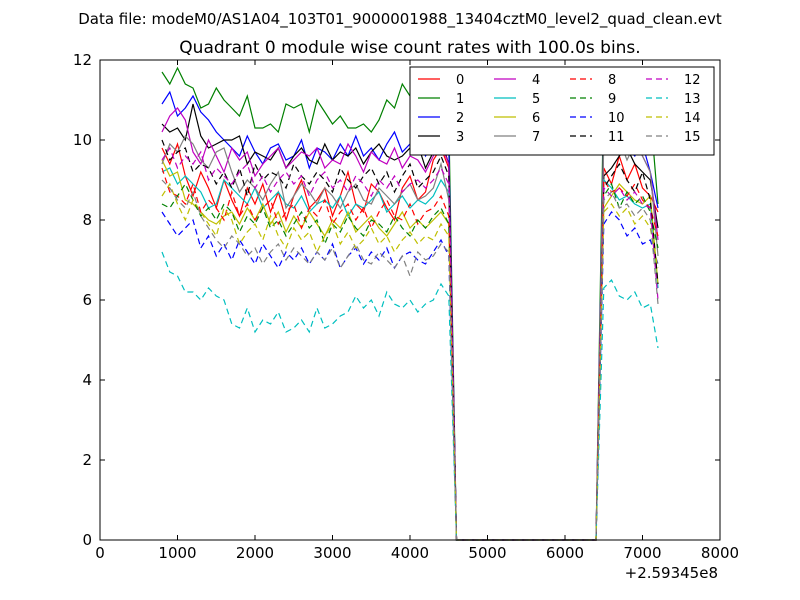 This screenshot has height=600, width=800. I want to click on x-tick-label: 5000, so click(487, 553).